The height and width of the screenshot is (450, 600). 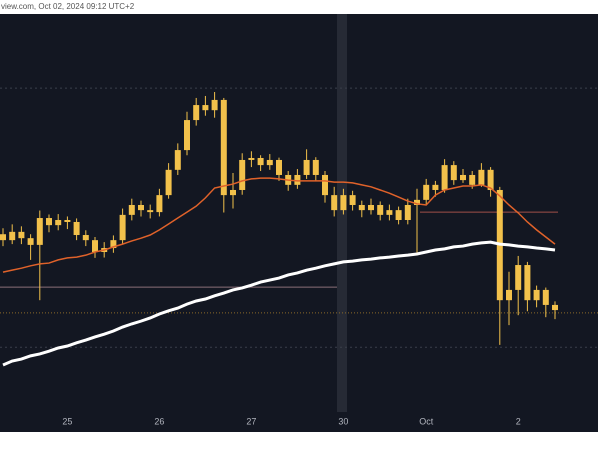 What do you see at coordinates (68, 6) in the screenshot?
I see `header: view.com, Oct 02, 2024 09:12 UTC+2` at bounding box center [68, 6].